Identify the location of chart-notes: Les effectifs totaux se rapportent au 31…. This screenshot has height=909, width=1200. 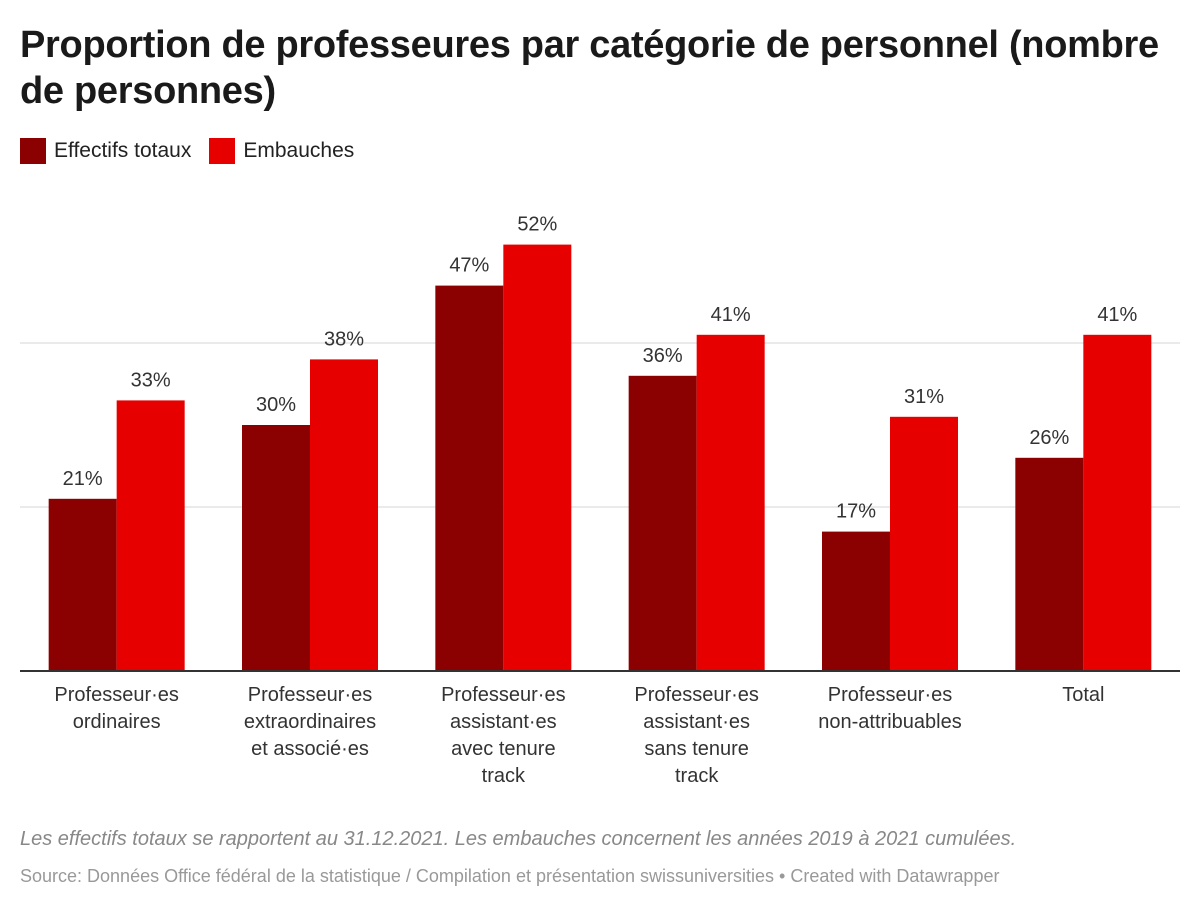
(518, 839).